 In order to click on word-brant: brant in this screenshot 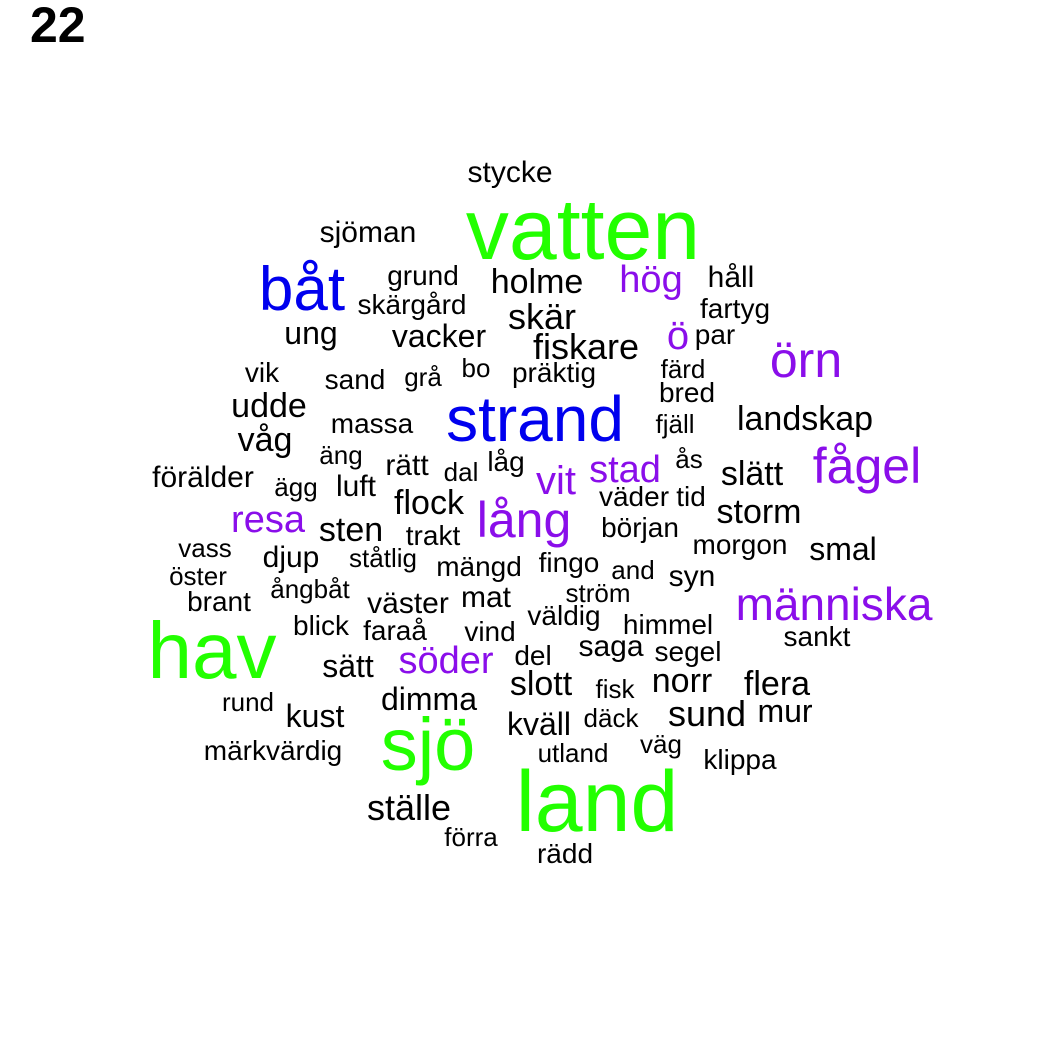, I will do `click(219, 601)`.